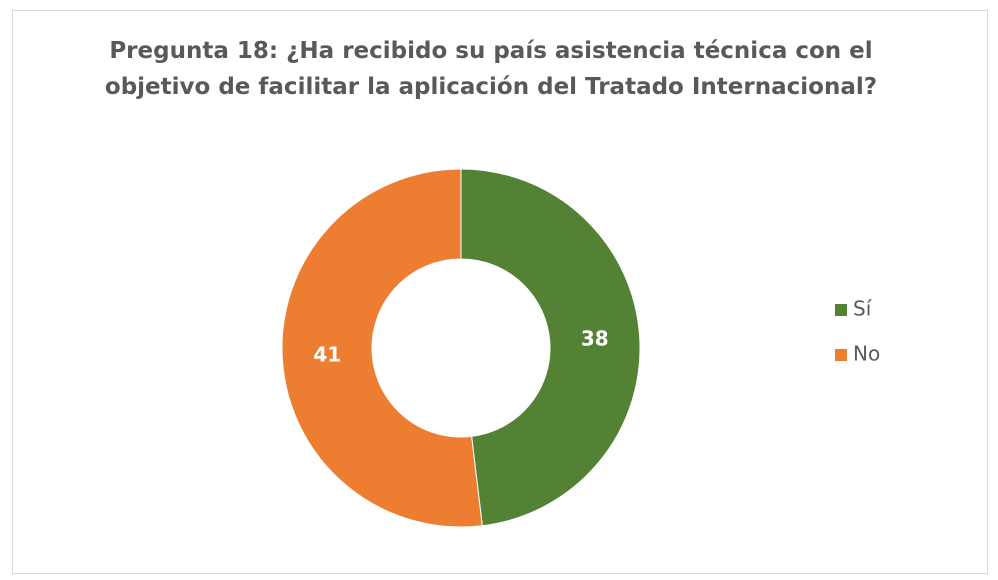  I want to click on legend-label: No, so click(866, 354).